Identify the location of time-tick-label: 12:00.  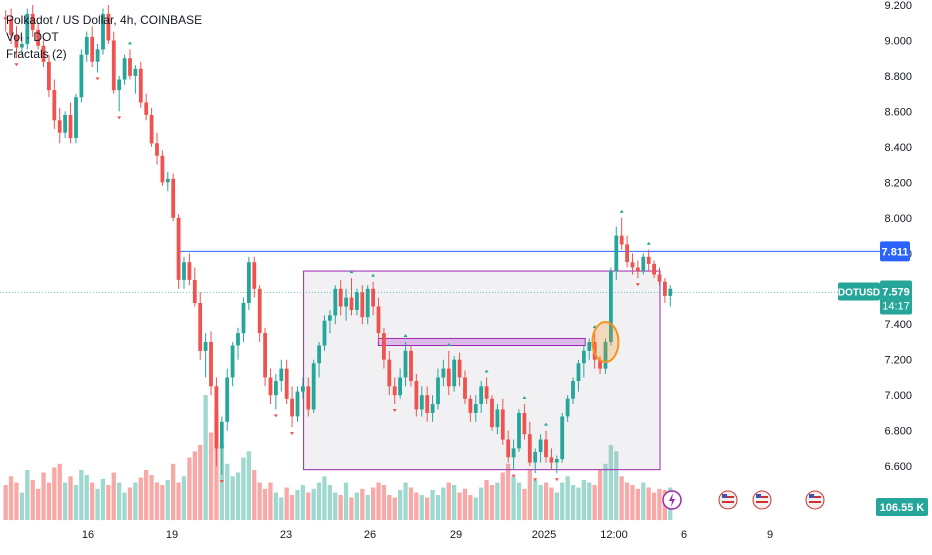
(614, 535).